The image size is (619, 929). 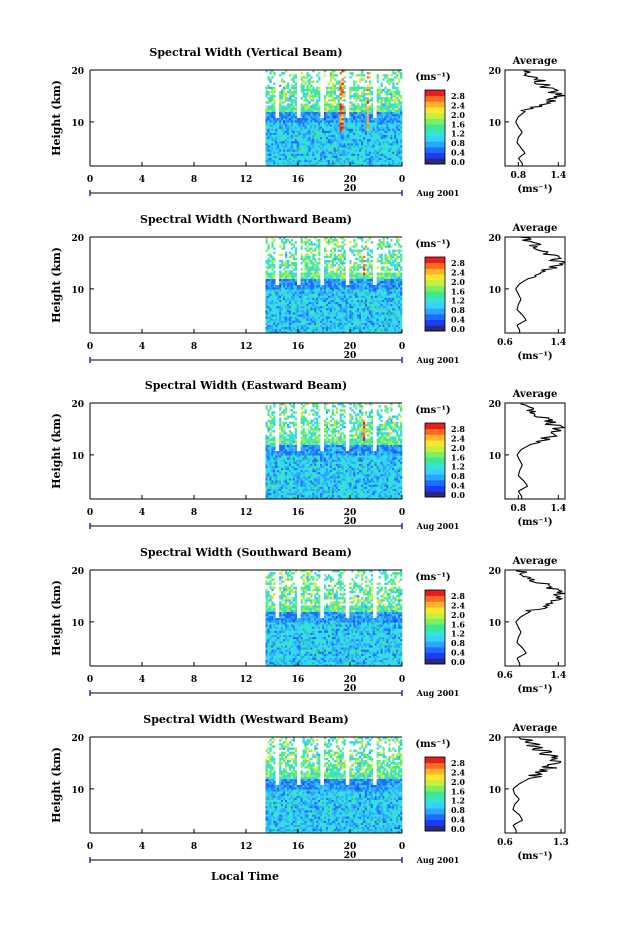 What do you see at coordinates (534, 689) in the screenshot?
I see `average-x-axis-title: (ms⁻¹)` at bounding box center [534, 689].